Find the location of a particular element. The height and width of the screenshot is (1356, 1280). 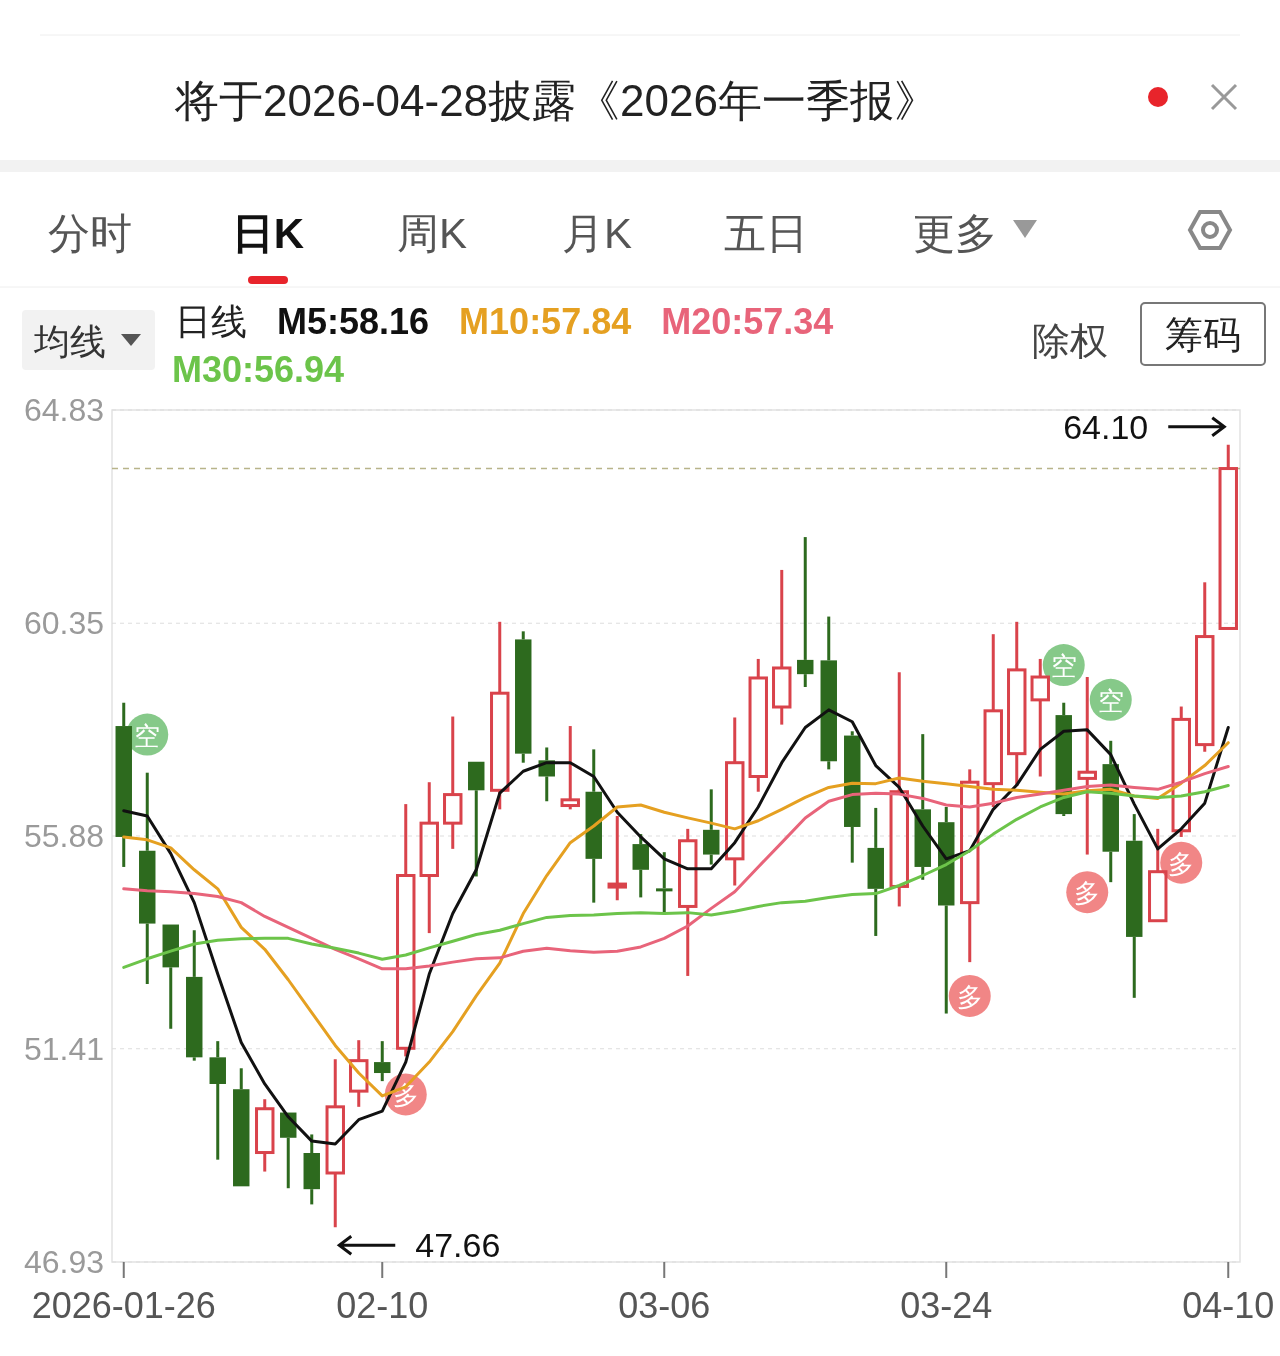

text: M10:57.84 is located at coordinates (545, 321).